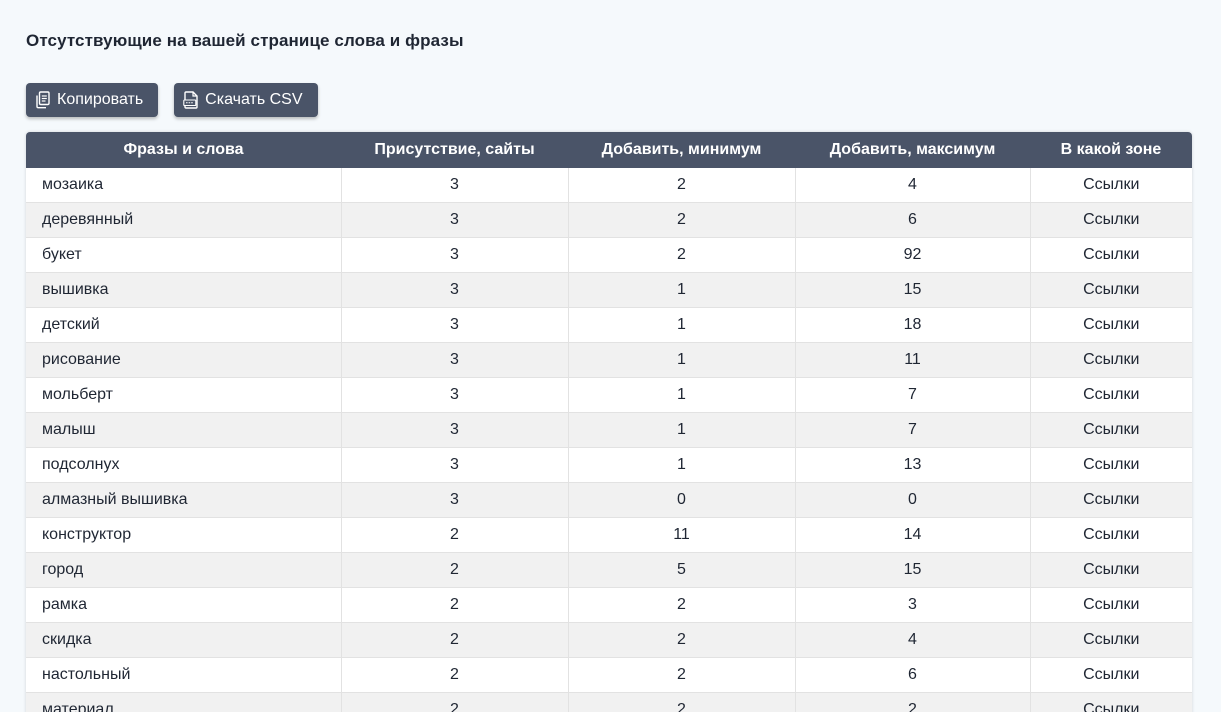 The width and height of the screenshot is (1221, 712). I want to click on cell-add-max: 18, so click(913, 325).